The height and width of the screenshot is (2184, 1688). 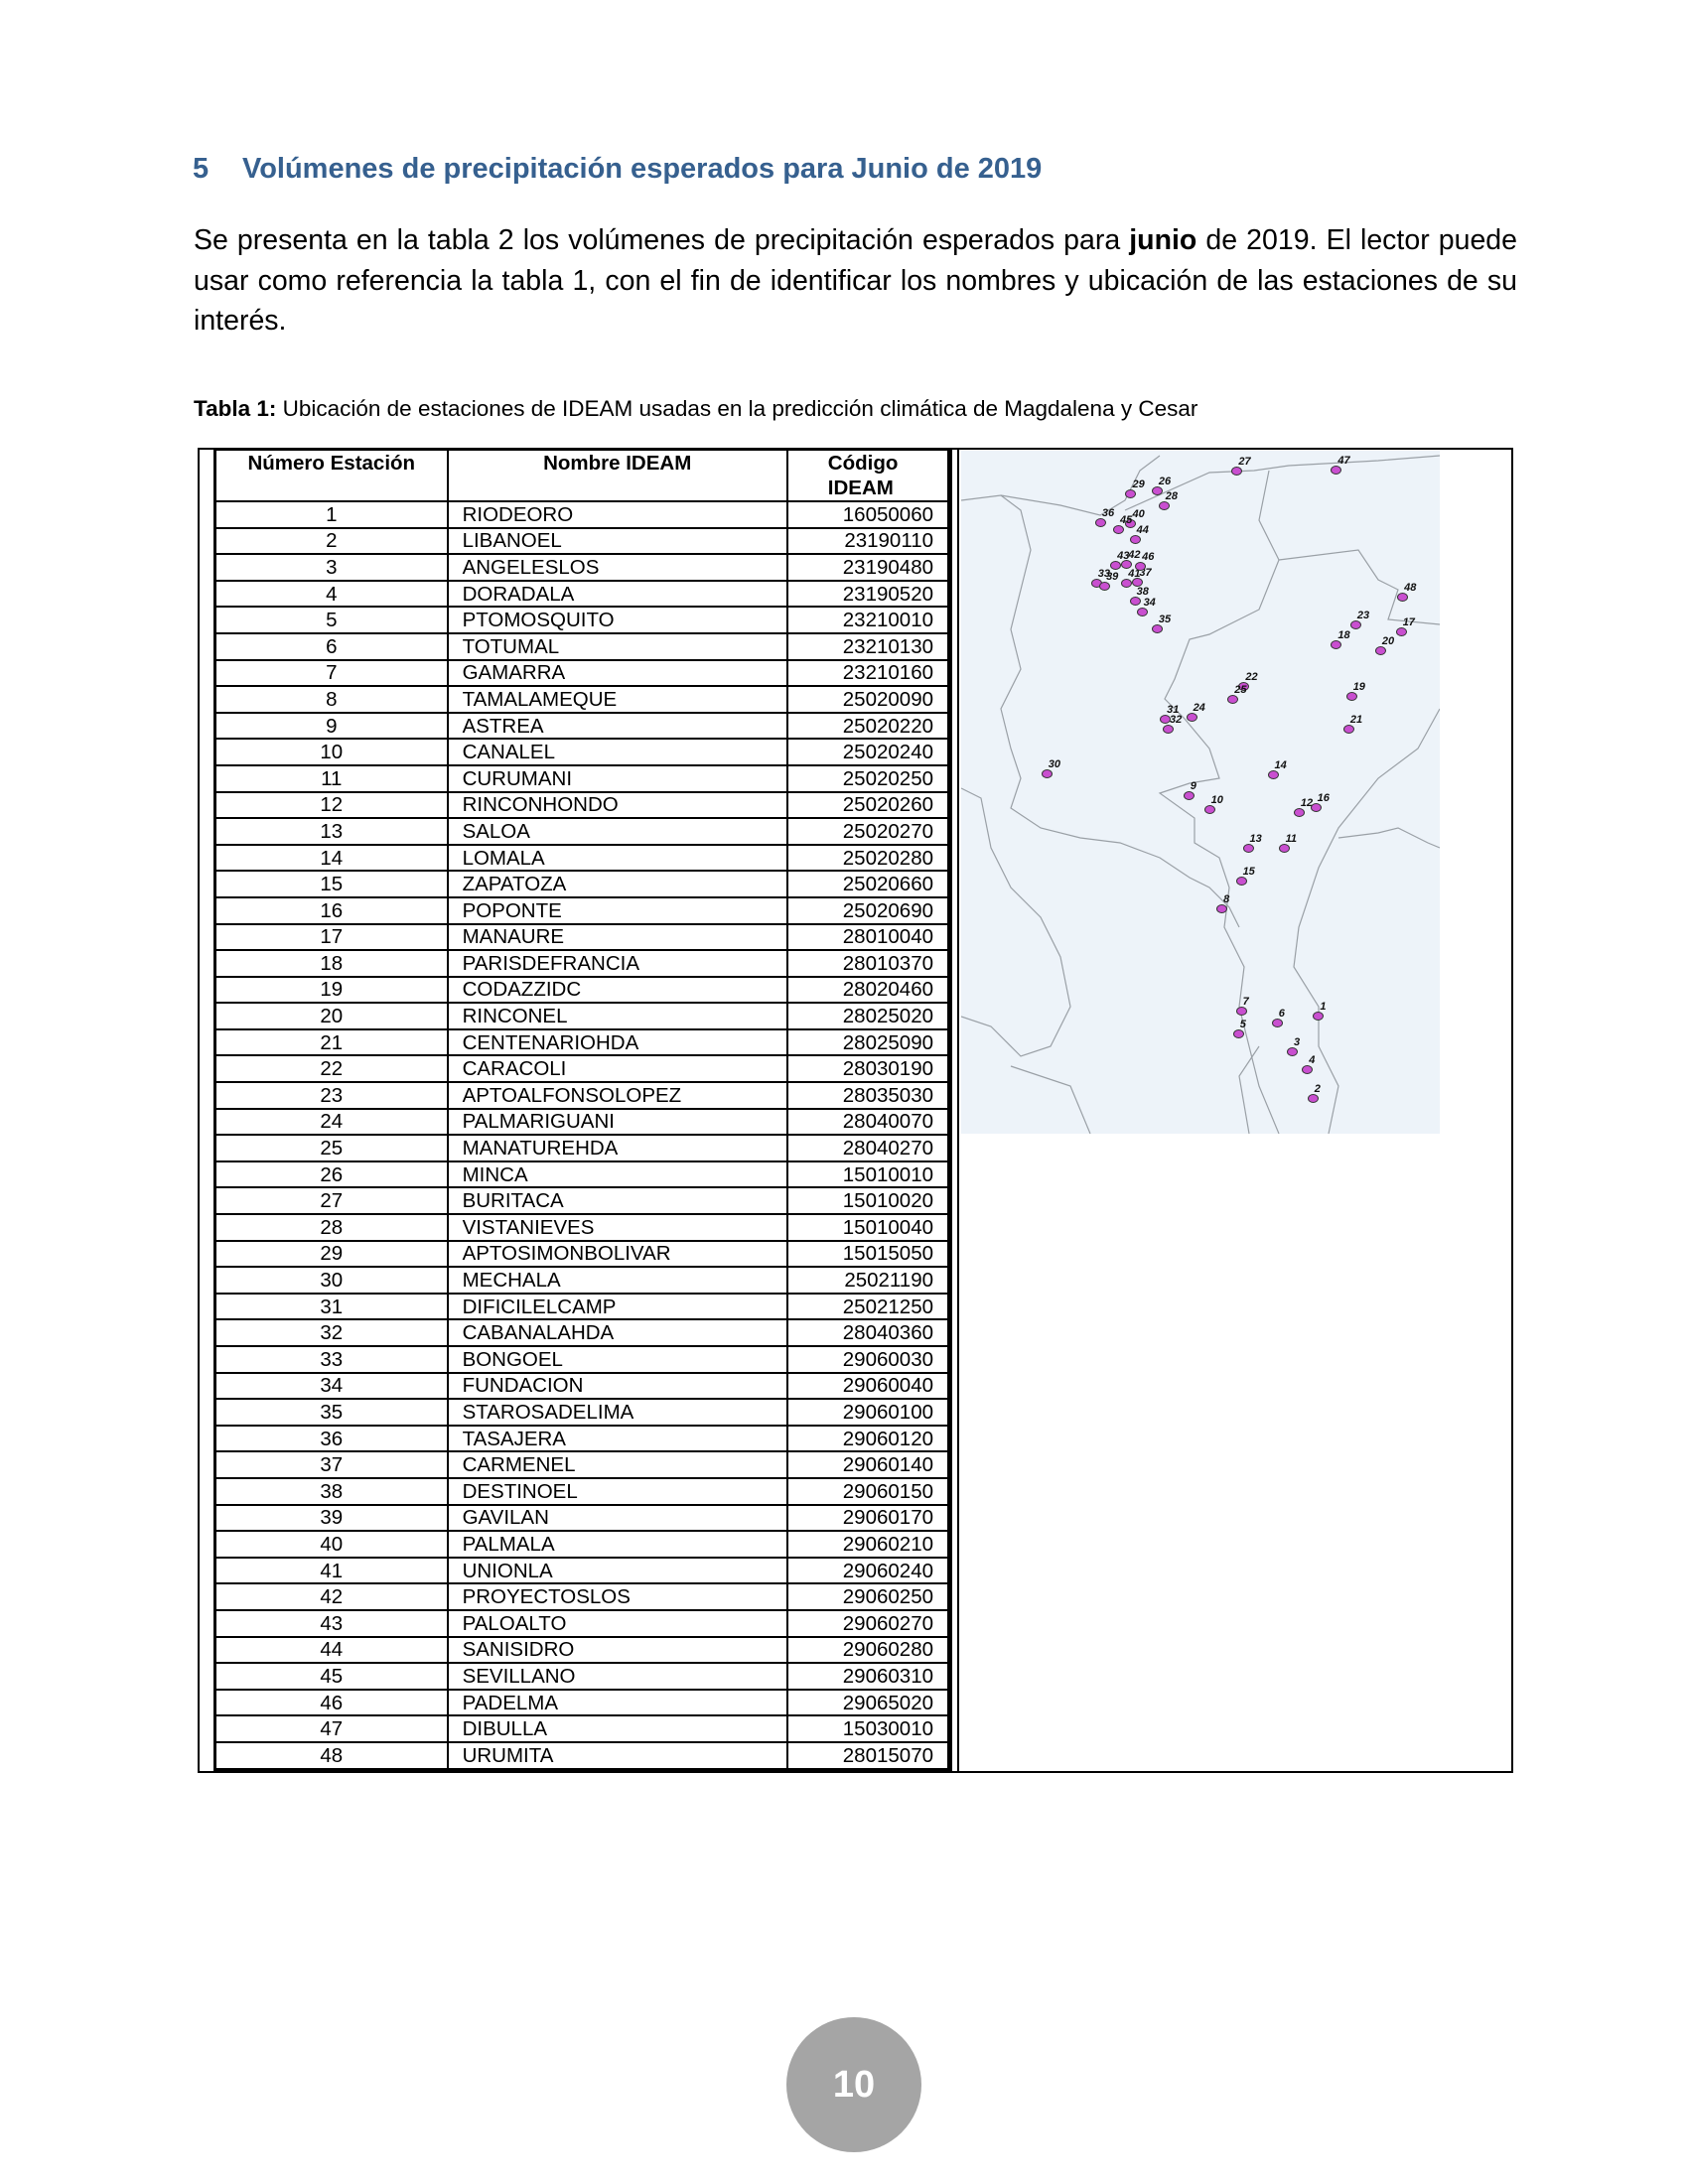 I want to click on table-row: 34 FUNDACION 29060040, so click(x=581, y=1386).